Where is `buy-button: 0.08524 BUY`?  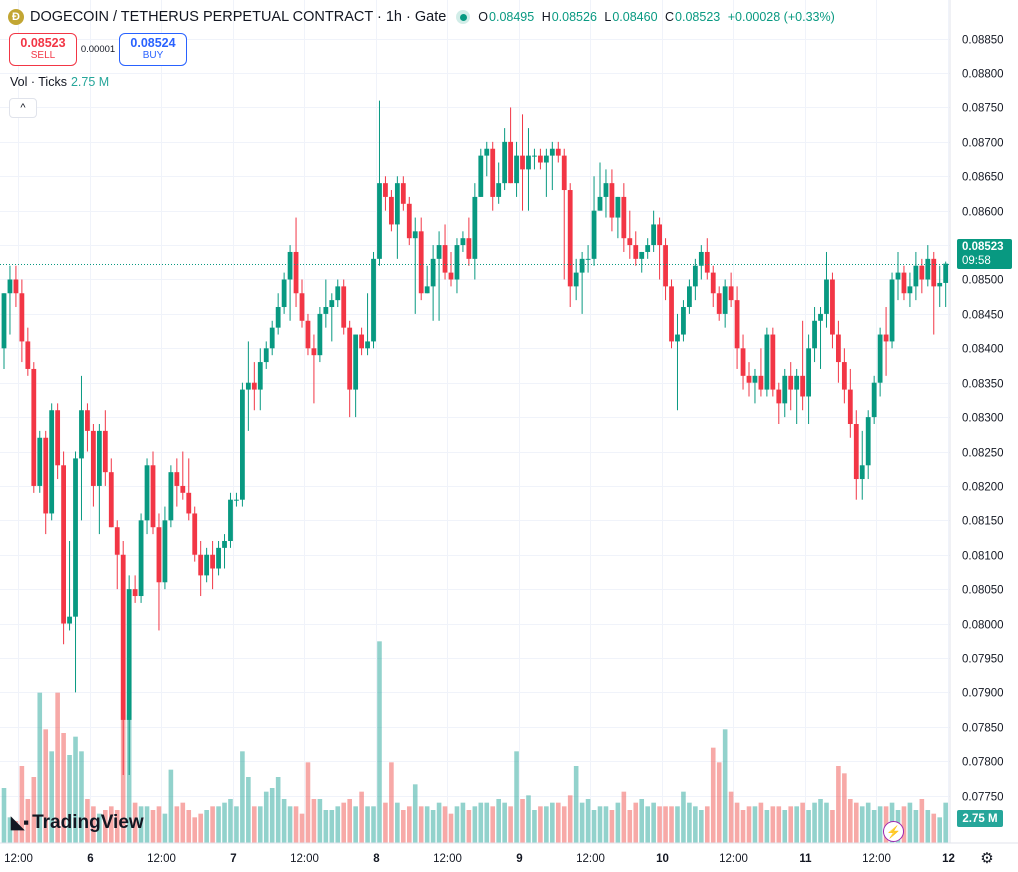
buy-button: 0.08524 BUY is located at coordinates (153, 49).